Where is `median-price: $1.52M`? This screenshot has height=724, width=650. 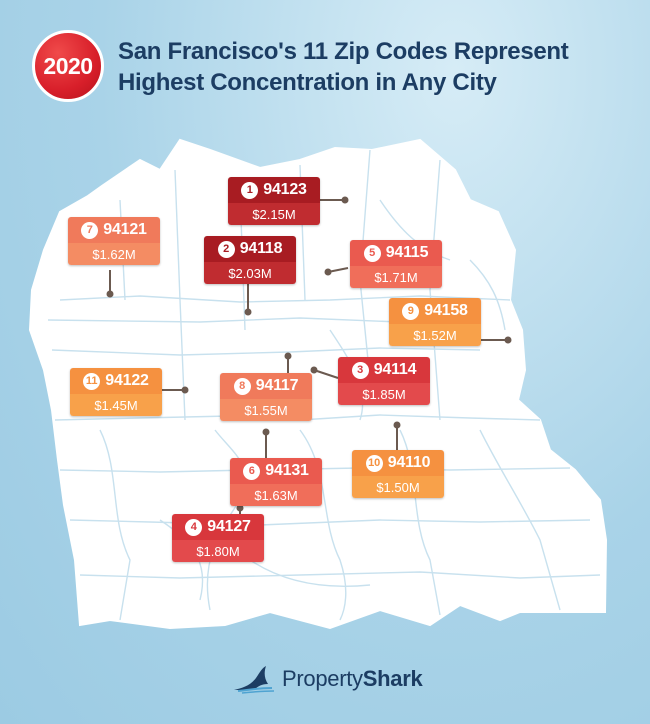
median-price: $1.52M is located at coordinates (435, 335).